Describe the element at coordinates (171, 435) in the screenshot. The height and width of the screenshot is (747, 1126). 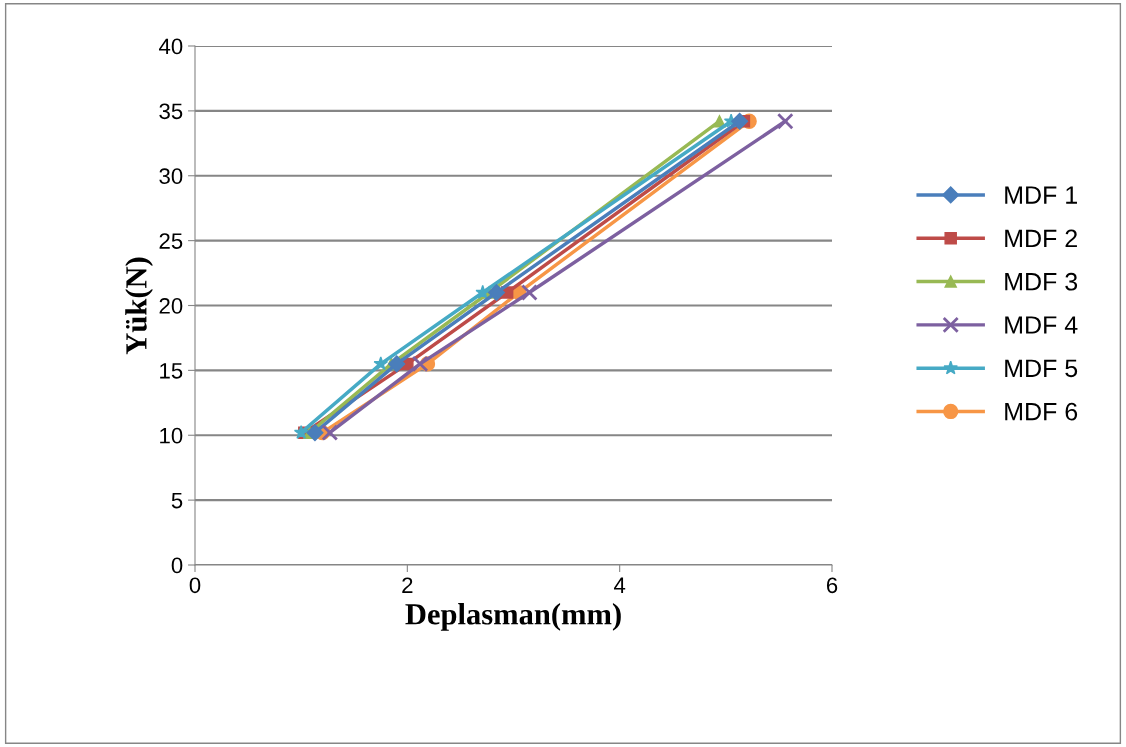
I see `y-tick-label: 10` at that location.